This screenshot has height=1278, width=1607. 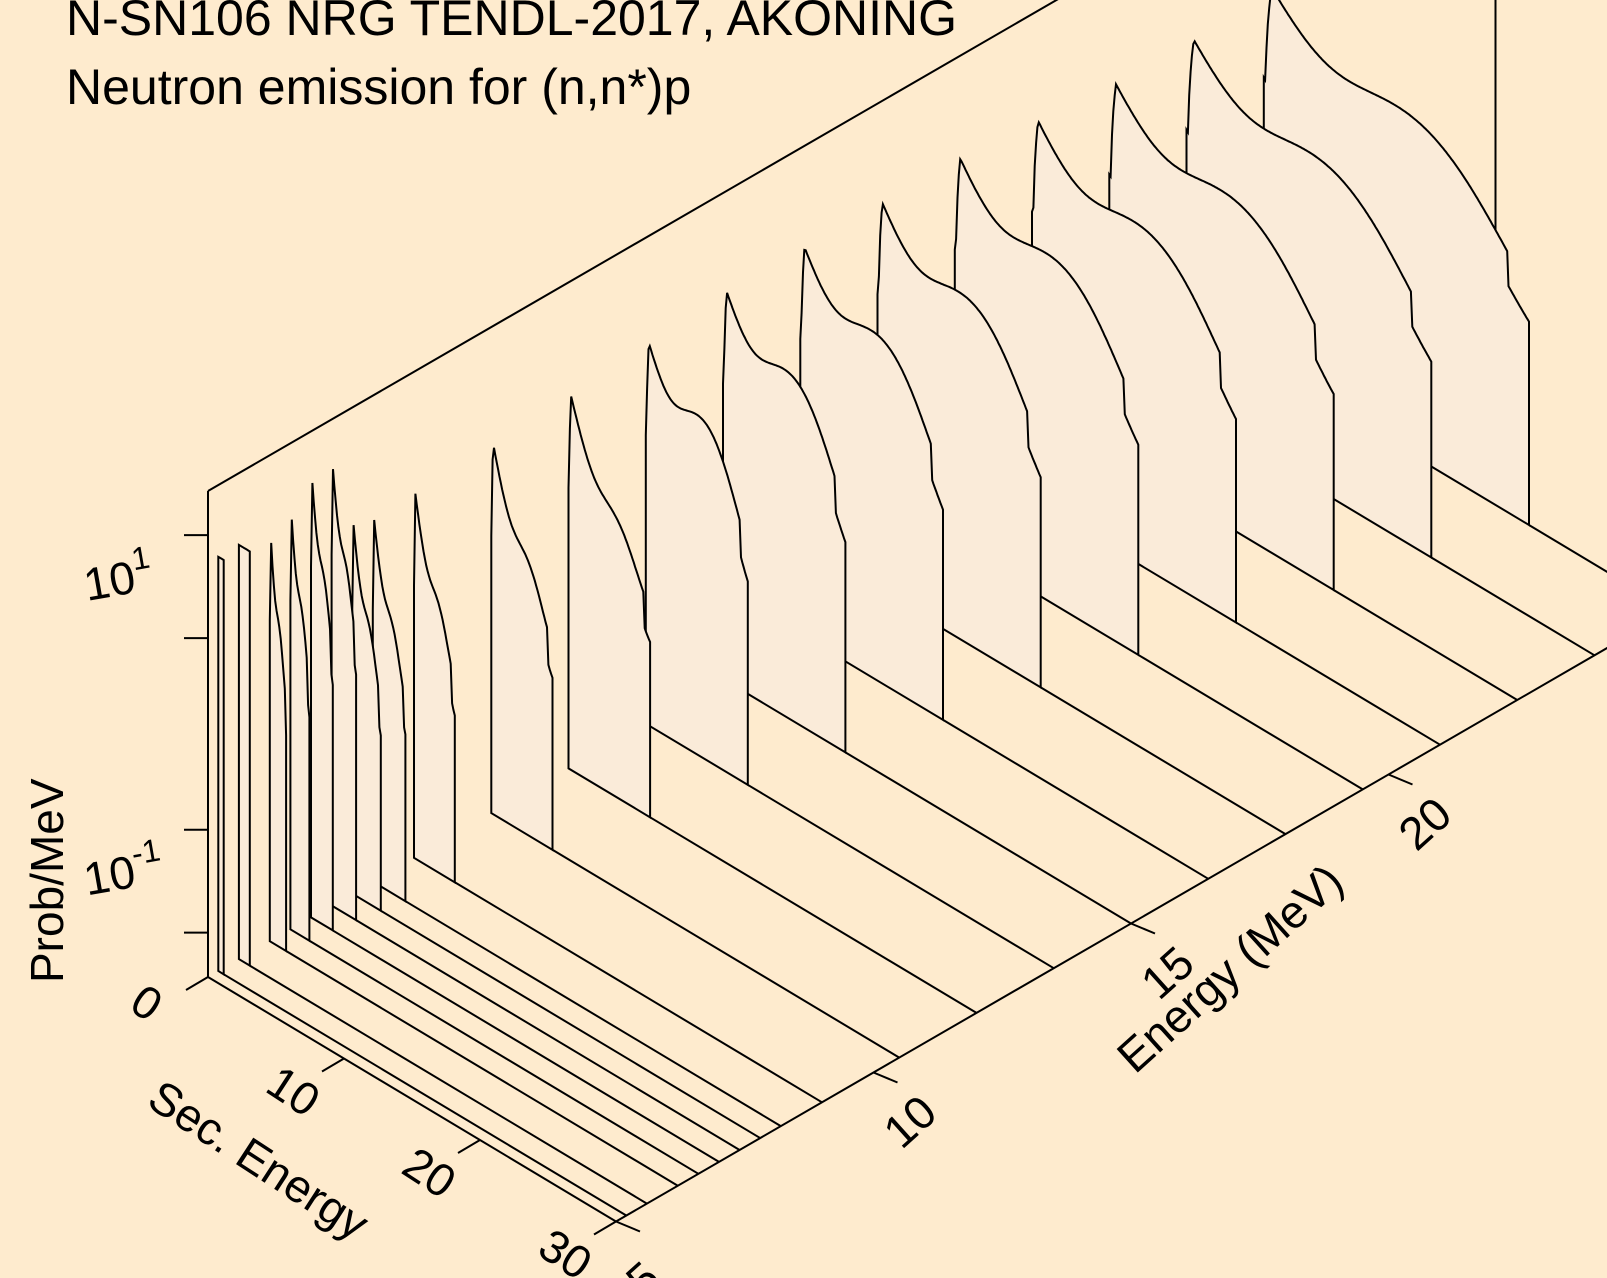 I want to click on x-tick-label: 20, so click(x=429, y=1172).